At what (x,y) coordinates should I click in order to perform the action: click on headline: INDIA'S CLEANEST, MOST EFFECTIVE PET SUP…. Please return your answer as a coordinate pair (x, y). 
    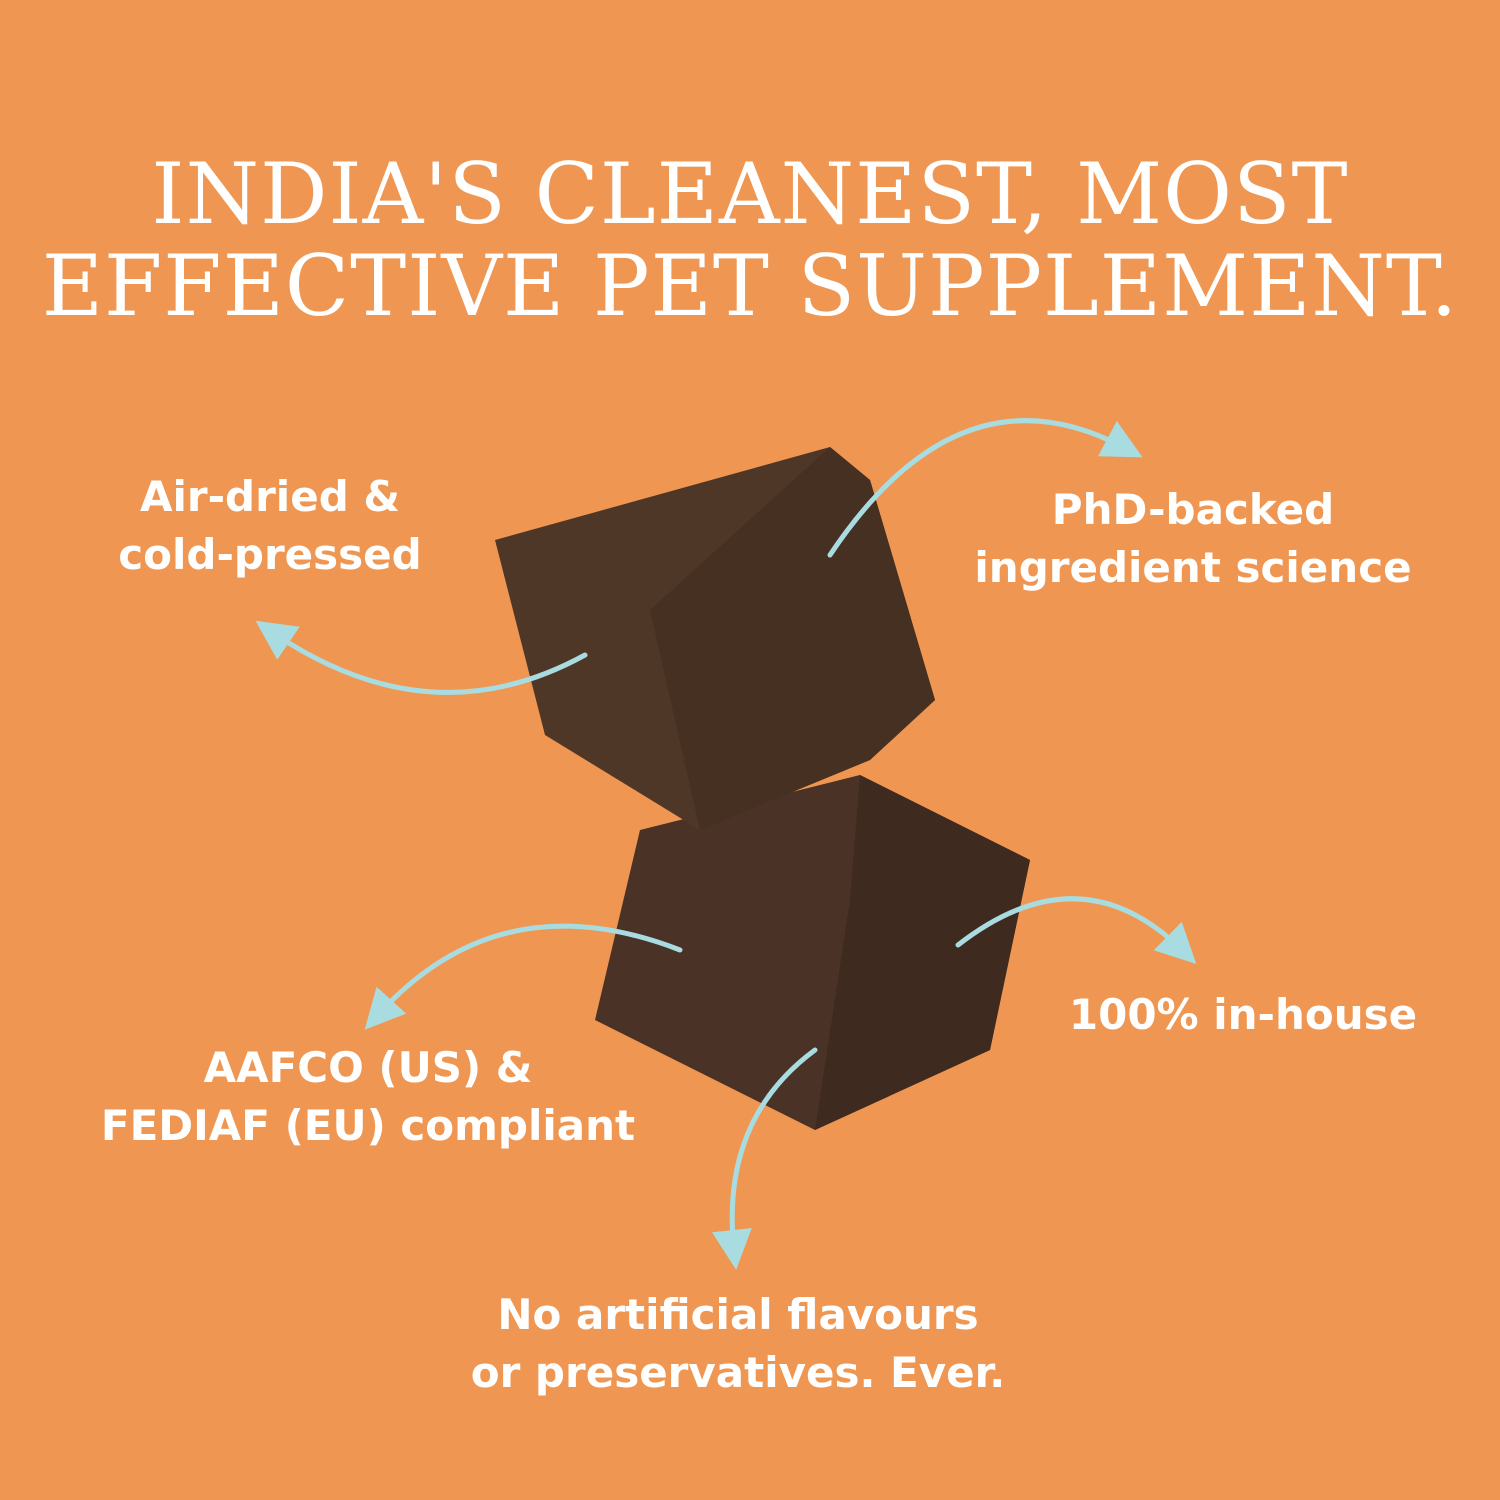
    Looking at the image, I should click on (750, 240).